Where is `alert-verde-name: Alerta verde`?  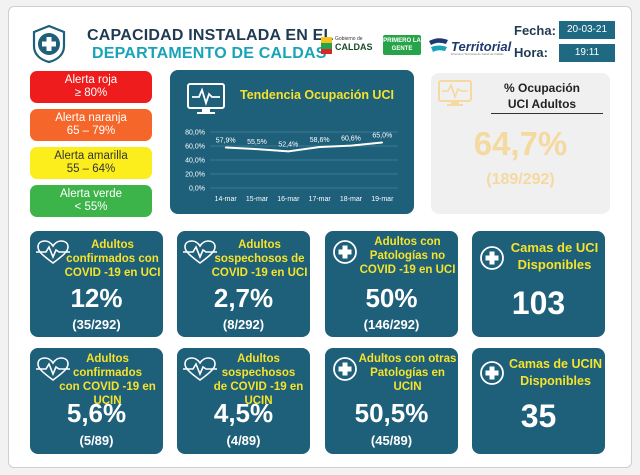 alert-verde-name: Alerta verde is located at coordinates (90, 194).